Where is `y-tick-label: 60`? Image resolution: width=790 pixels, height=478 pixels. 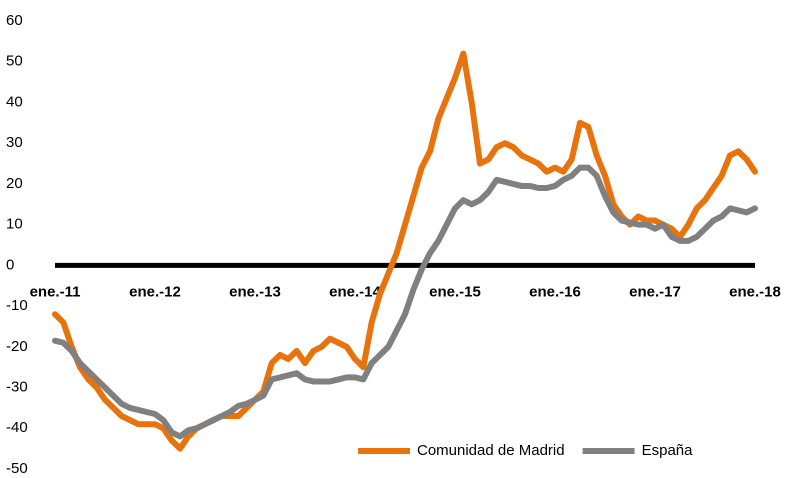
y-tick-label: 60 is located at coordinates (14, 20).